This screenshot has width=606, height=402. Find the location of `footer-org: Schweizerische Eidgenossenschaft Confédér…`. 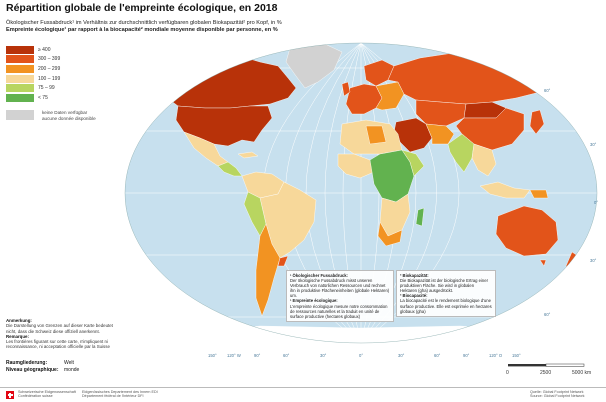

footer-org: Schweizerische Eidgenossenschaft Confédér… is located at coordinates (47, 394).